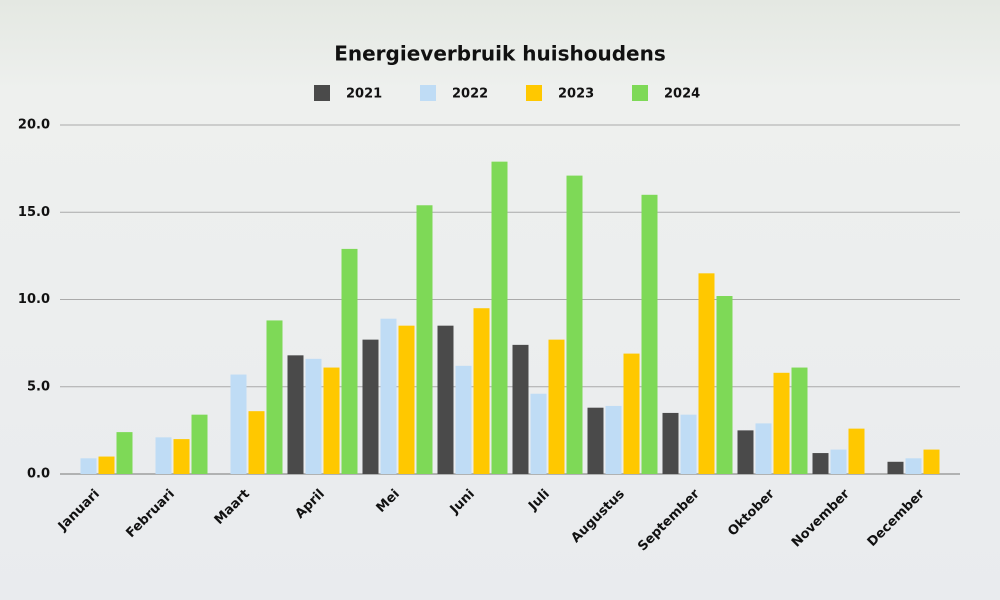 The width and height of the screenshot is (1000, 600). I want to click on y-tick-label: 15.0, so click(34, 212).